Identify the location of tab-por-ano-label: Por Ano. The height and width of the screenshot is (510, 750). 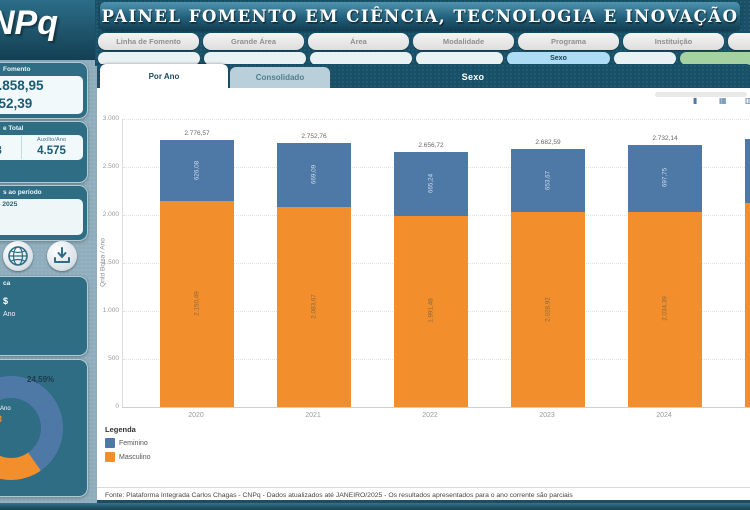
(164, 76).